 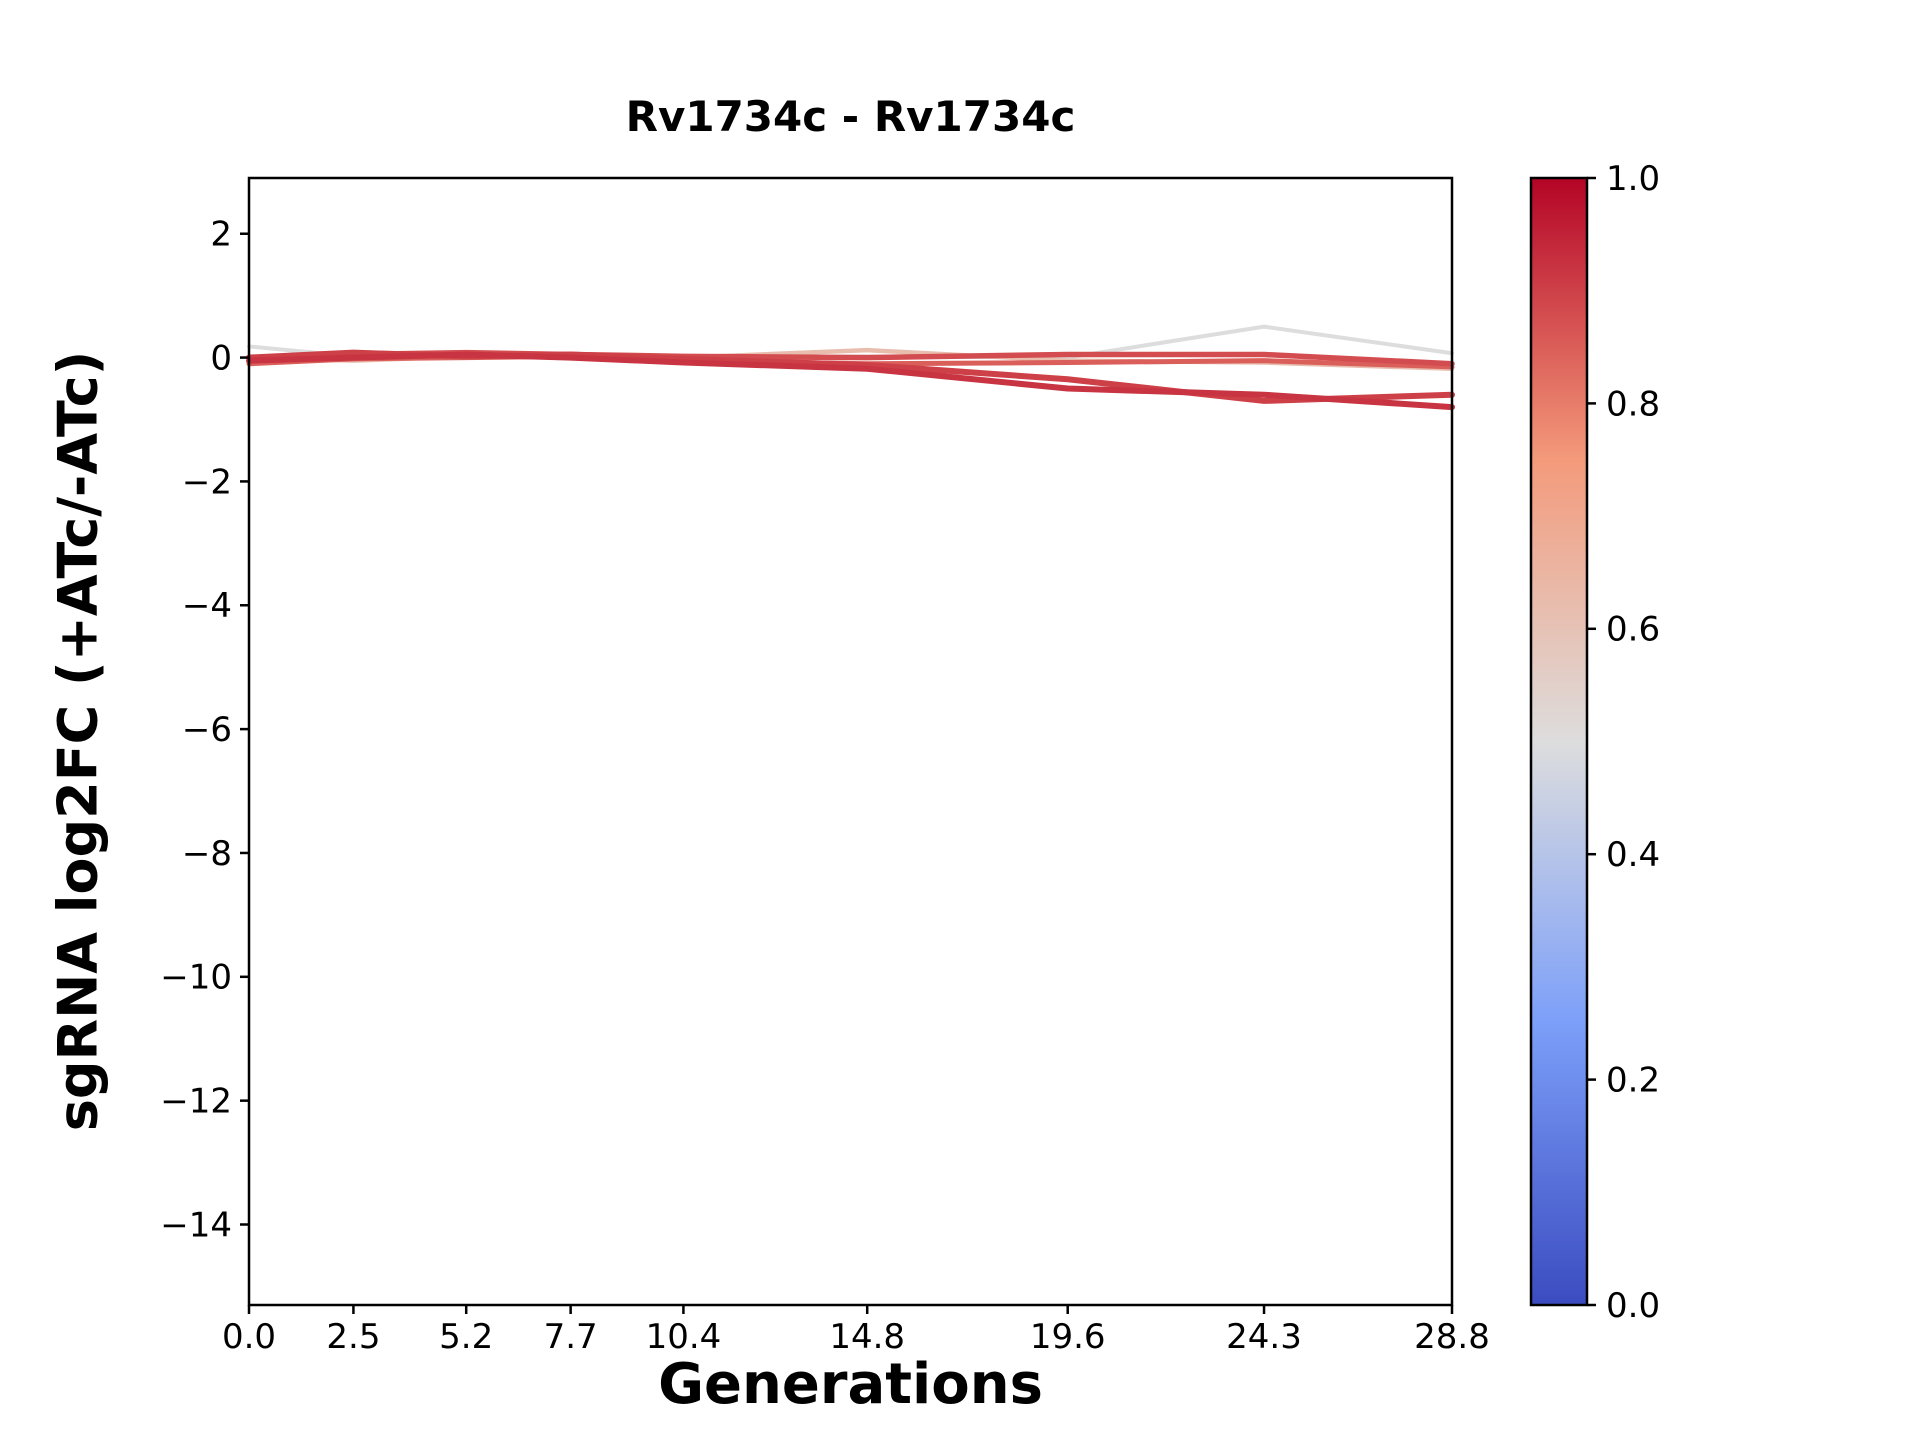 What do you see at coordinates (196, 978) in the screenshot?
I see `y-tick-label: −10` at bounding box center [196, 978].